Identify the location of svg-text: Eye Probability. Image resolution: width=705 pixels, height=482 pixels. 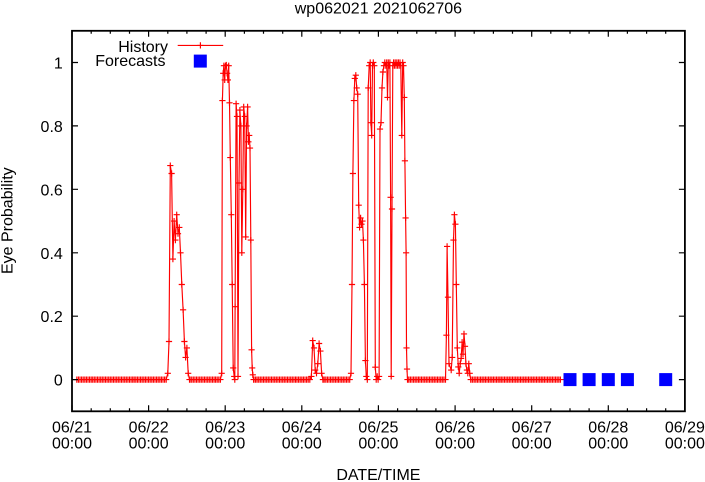
(8, 220).